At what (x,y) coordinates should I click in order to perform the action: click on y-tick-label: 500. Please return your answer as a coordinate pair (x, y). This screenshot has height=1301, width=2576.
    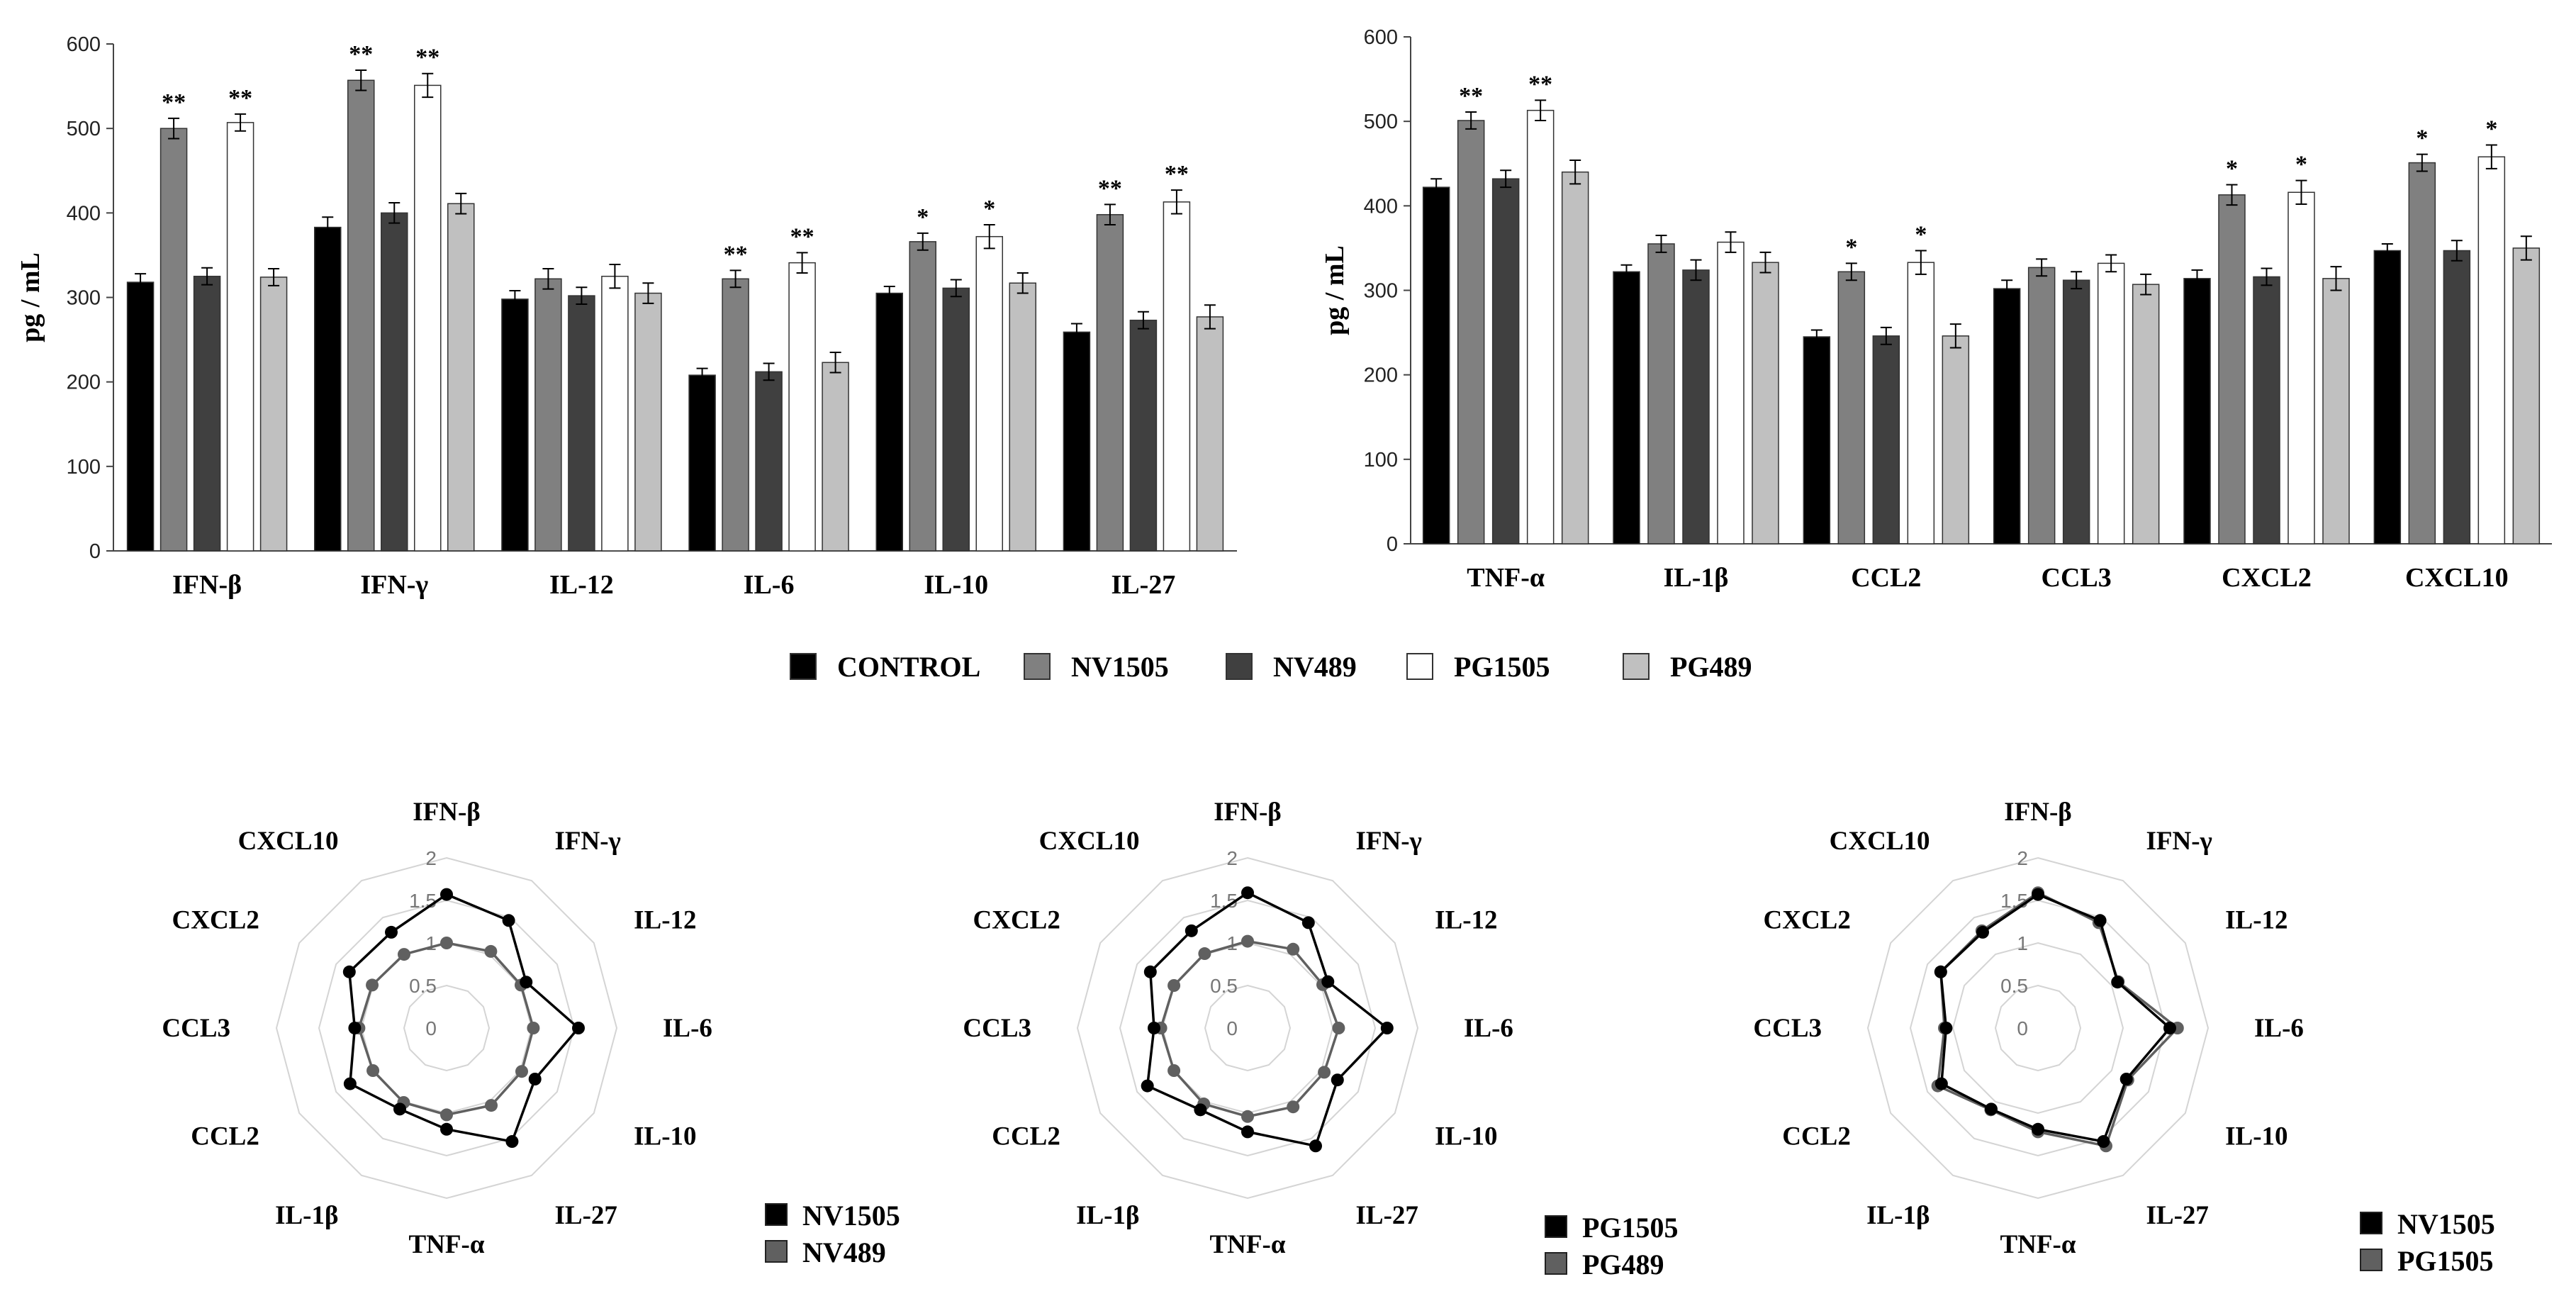
    Looking at the image, I should click on (1381, 122).